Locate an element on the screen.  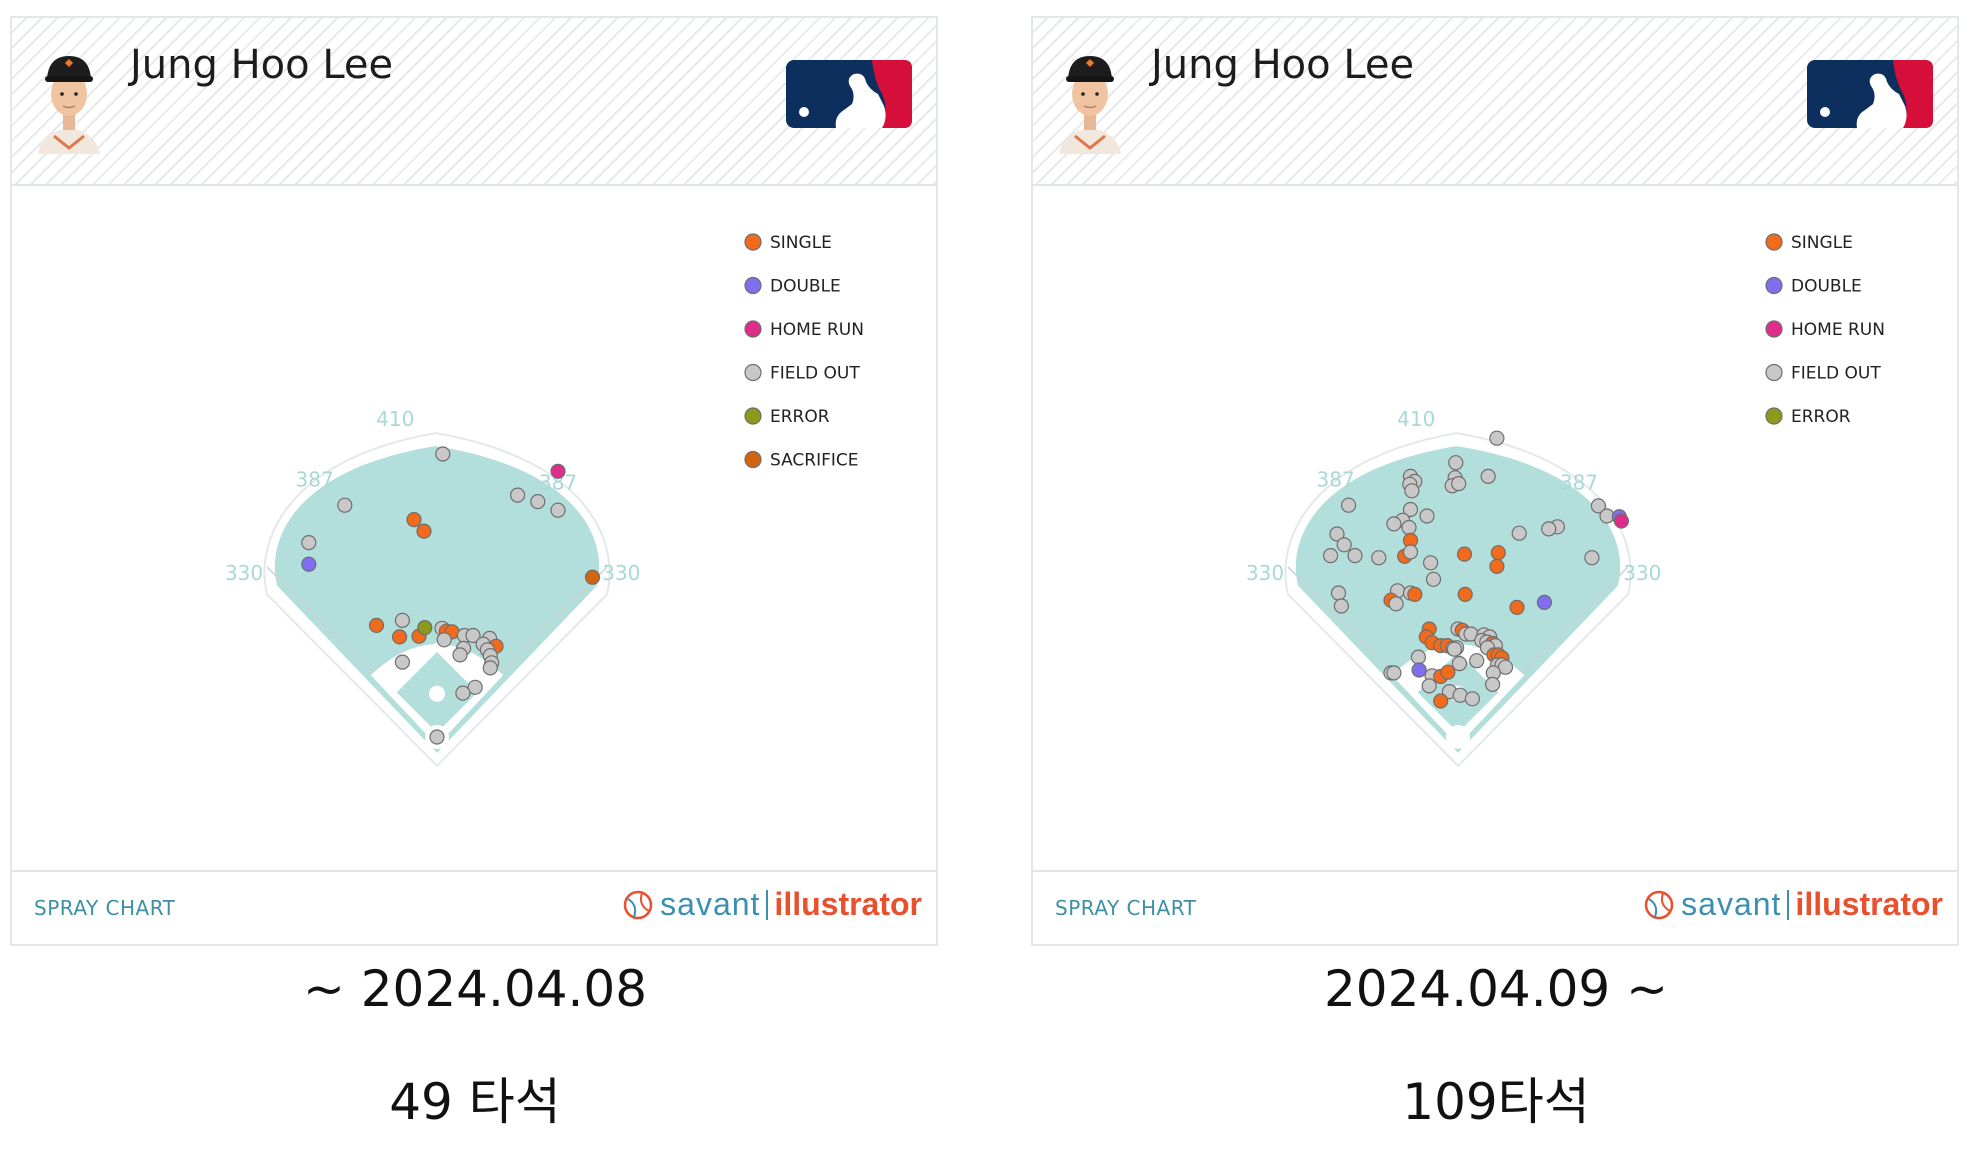
legend-label: SINGLE is located at coordinates (1822, 243).